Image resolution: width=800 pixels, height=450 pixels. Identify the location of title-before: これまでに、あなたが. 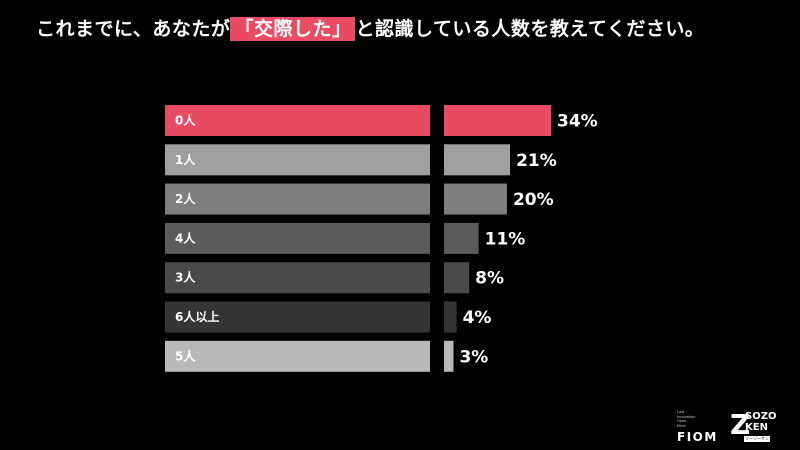
(133, 29).